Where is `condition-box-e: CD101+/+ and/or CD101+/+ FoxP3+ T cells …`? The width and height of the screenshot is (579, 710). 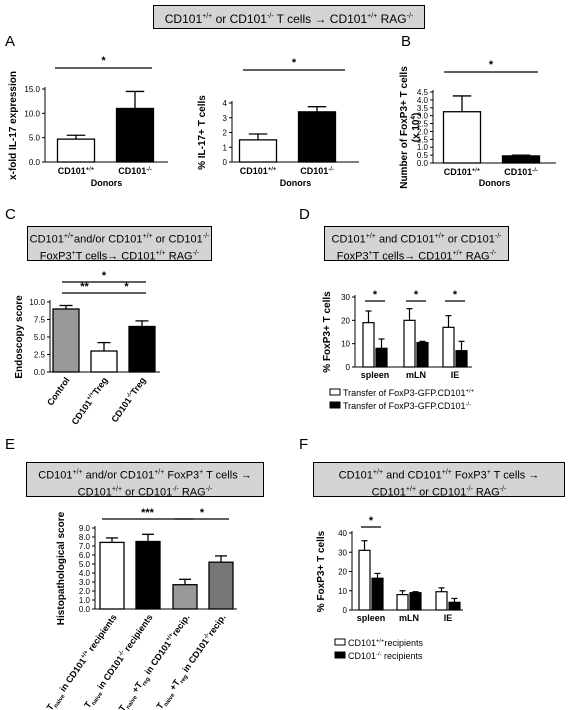
condition-box-e: CD101+/+ and/or CD101+/+ FoxP3+ T cells … is located at coordinates (145, 480).